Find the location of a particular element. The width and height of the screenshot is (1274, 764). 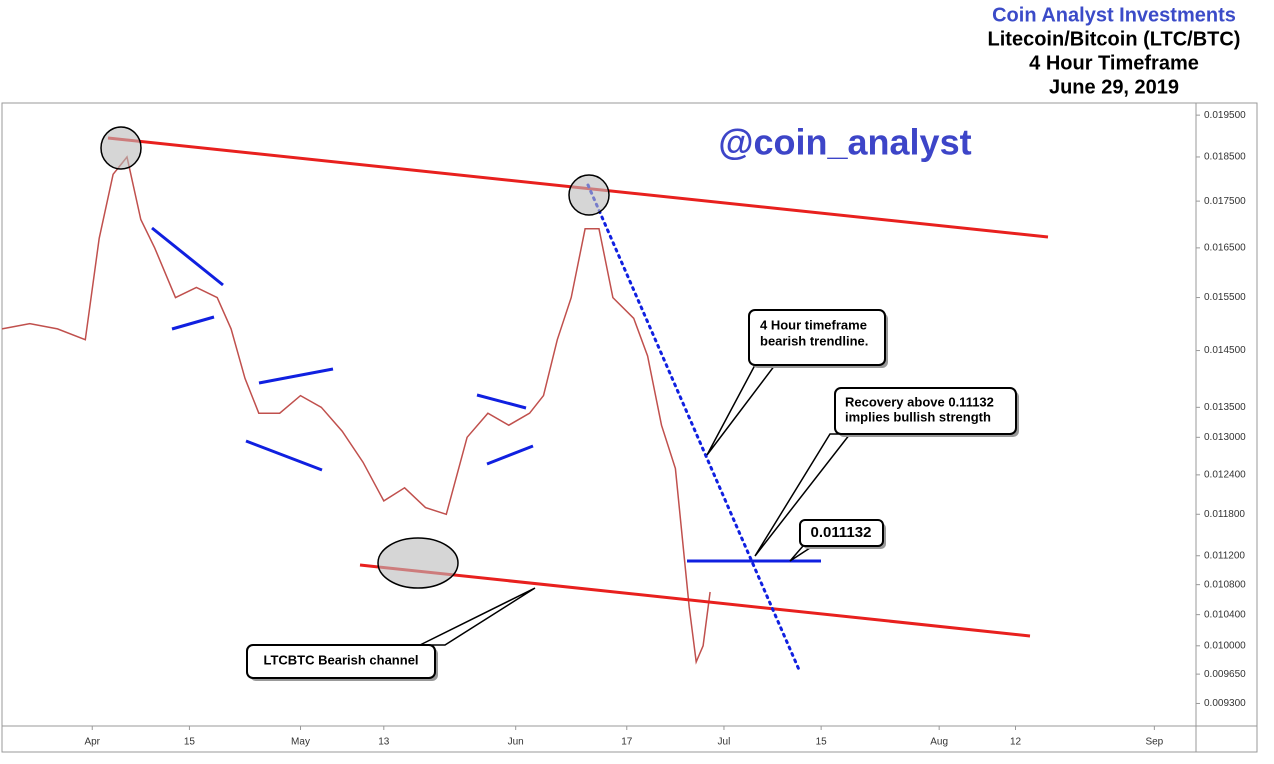

callout-text: 0.011132 is located at coordinates (841, 532).